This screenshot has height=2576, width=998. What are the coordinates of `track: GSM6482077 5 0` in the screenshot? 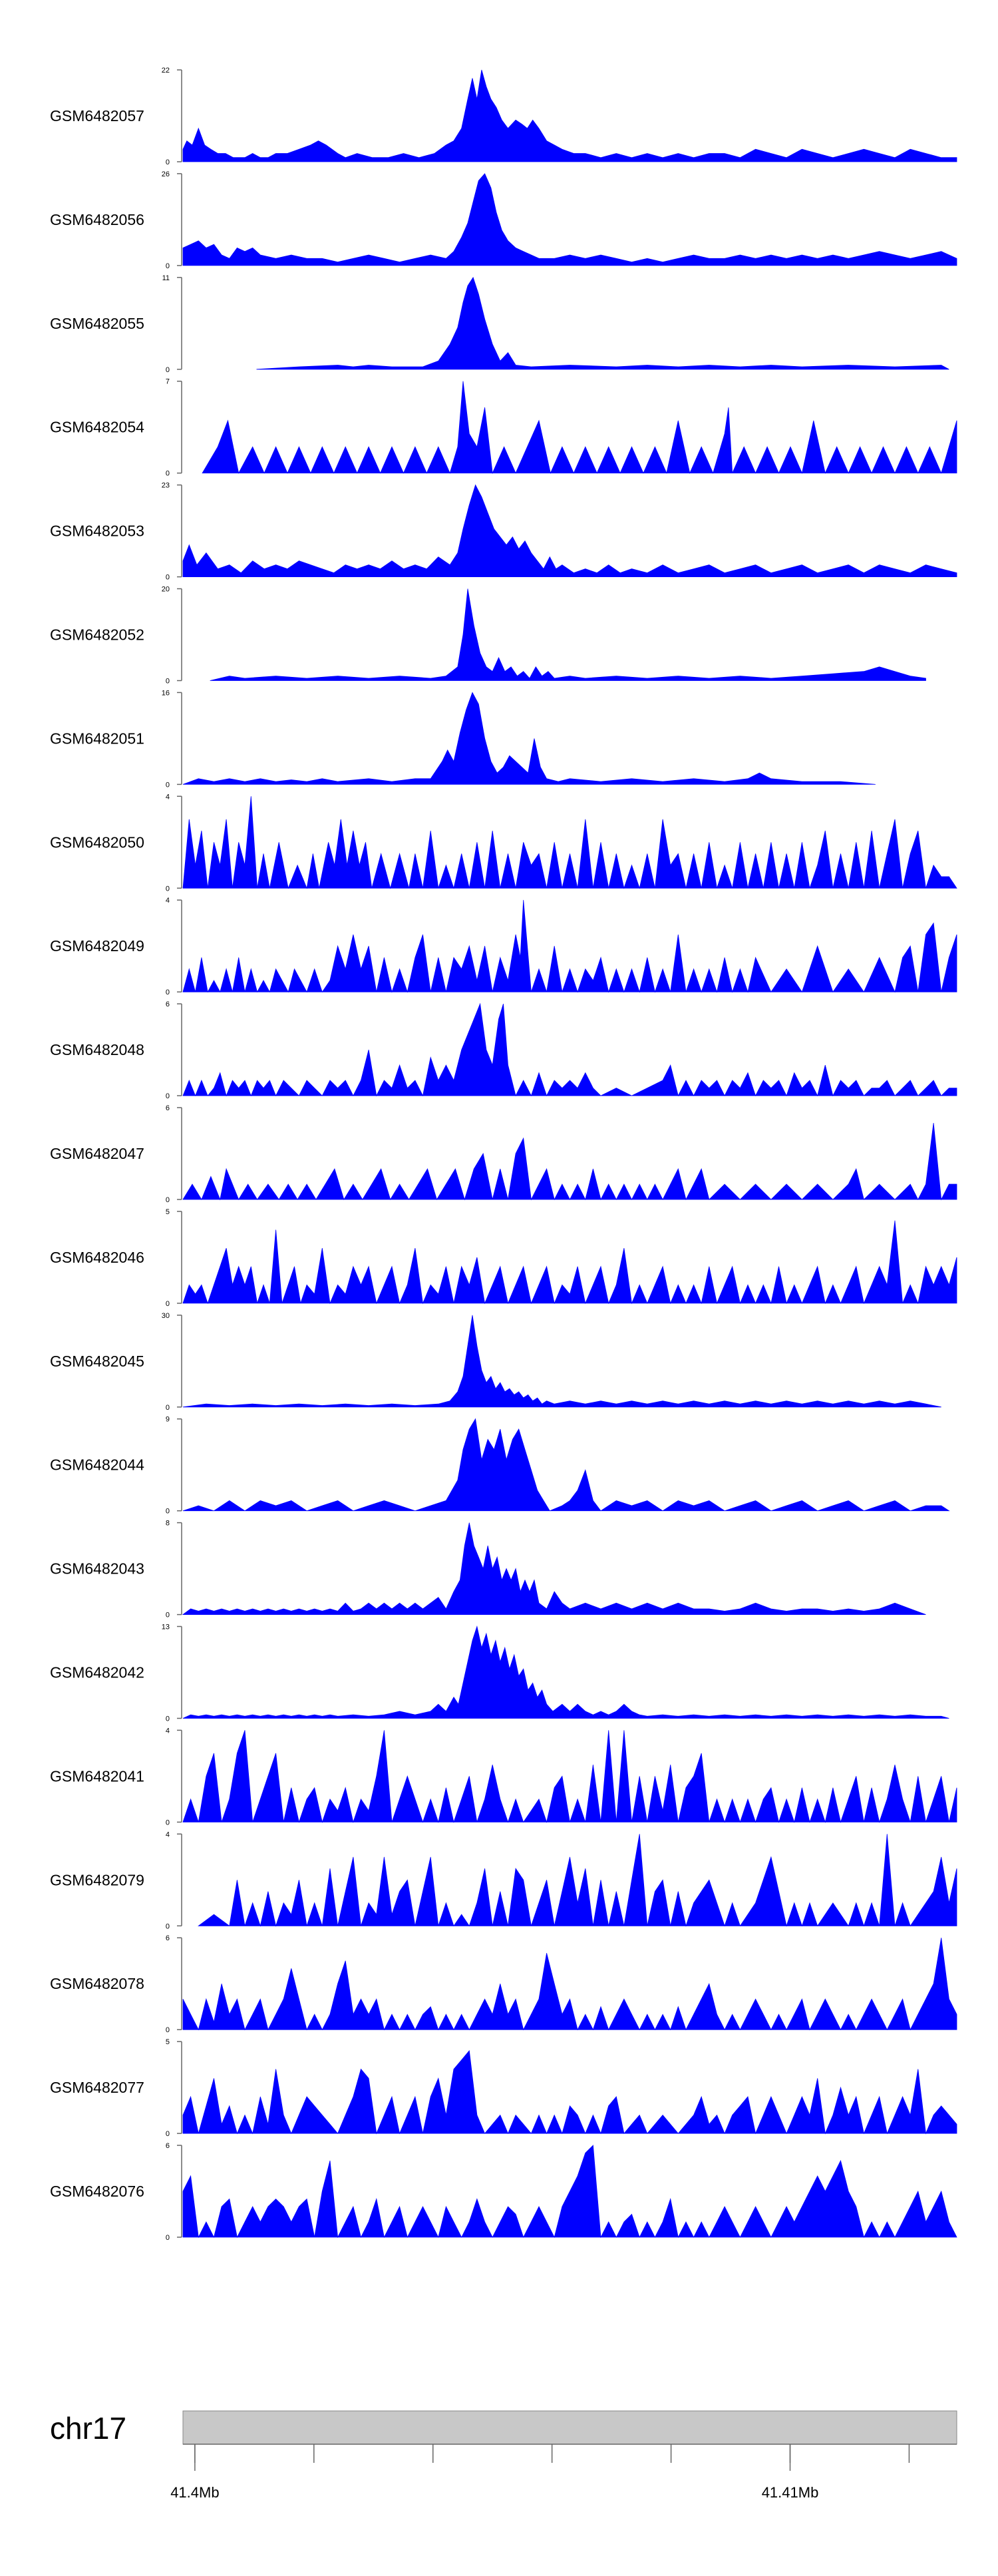 It's located at (503, 2088).